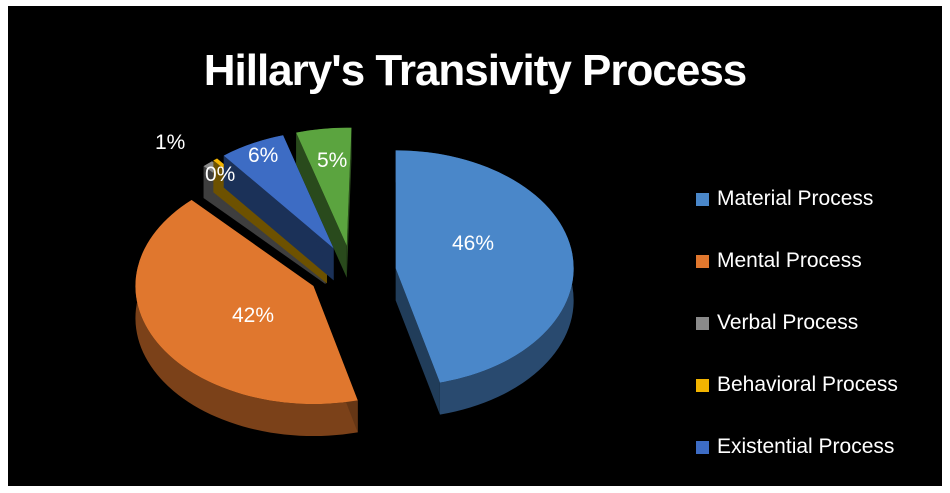 Image resolution: width=950 pixels, height=493 pixels. I want to click on legend-label-5: Existential Process, so click(806, 446).